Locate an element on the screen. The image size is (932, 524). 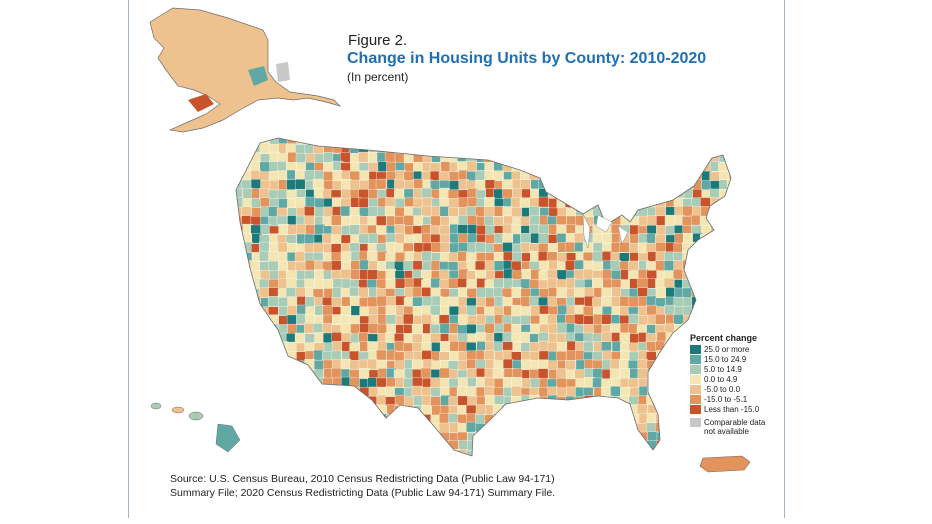
legend-item: -5.0 to 0.0 is located at coordinates (735, 390).